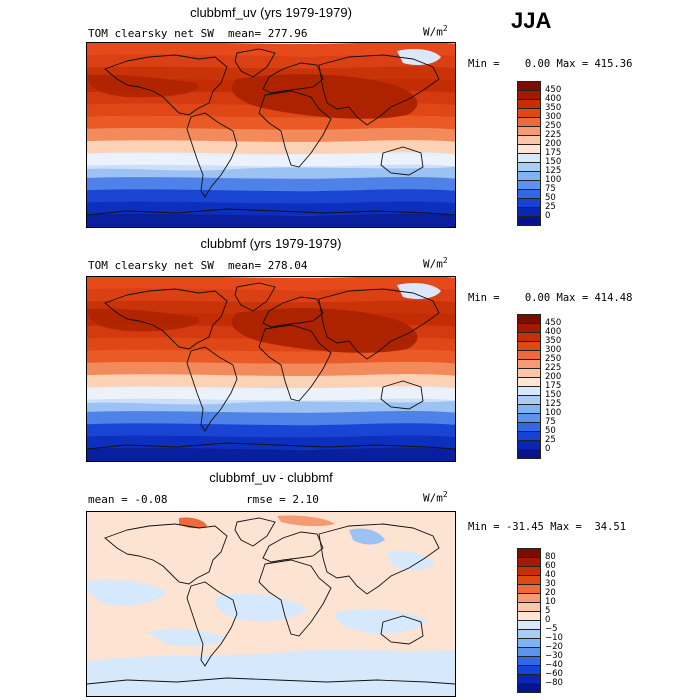  Describe the element at coordinates (271, 477) in the screenshot. I see `panel-title: clubbmf_uv - clubbmf` at that location.